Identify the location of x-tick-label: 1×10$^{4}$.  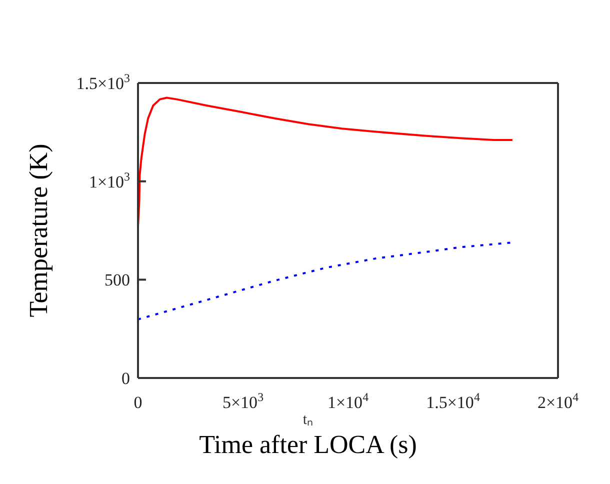
(348, 401).